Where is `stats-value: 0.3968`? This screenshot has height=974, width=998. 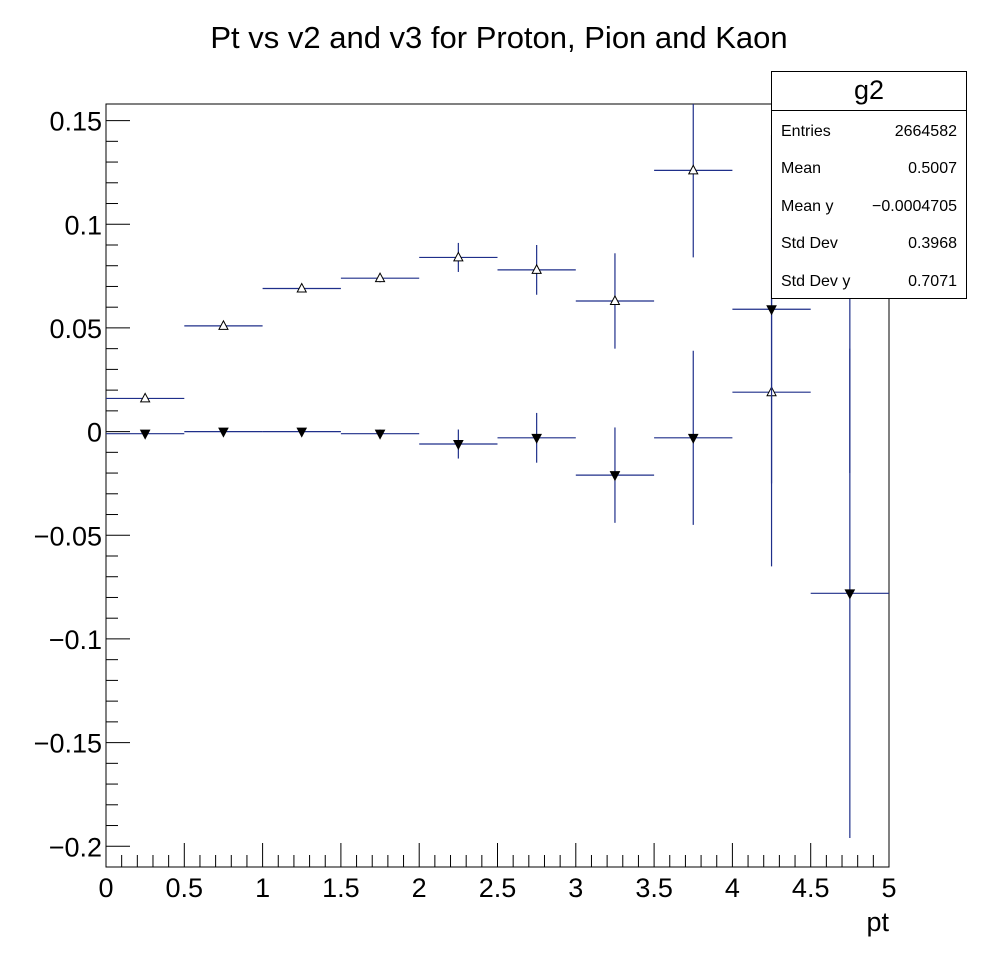
stats-value: 0.3968 is located at coordinates (932, 244).